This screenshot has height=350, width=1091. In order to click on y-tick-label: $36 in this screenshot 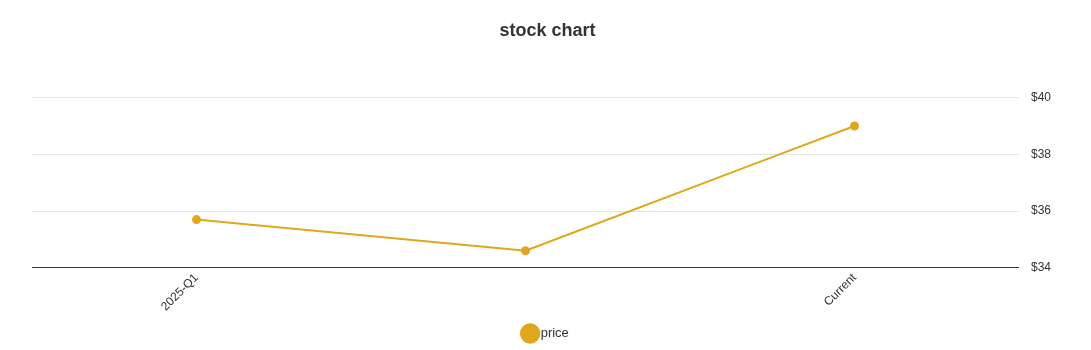, I will do `click(1041, 210)`.